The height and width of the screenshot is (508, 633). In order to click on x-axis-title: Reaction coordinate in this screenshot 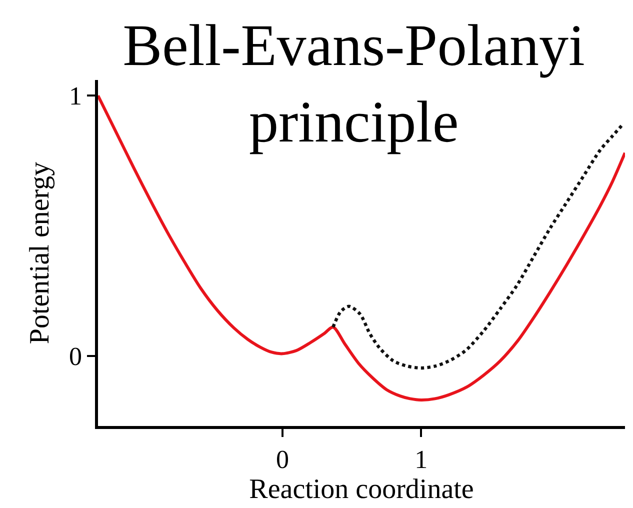, I will do `click(361, 490)`.